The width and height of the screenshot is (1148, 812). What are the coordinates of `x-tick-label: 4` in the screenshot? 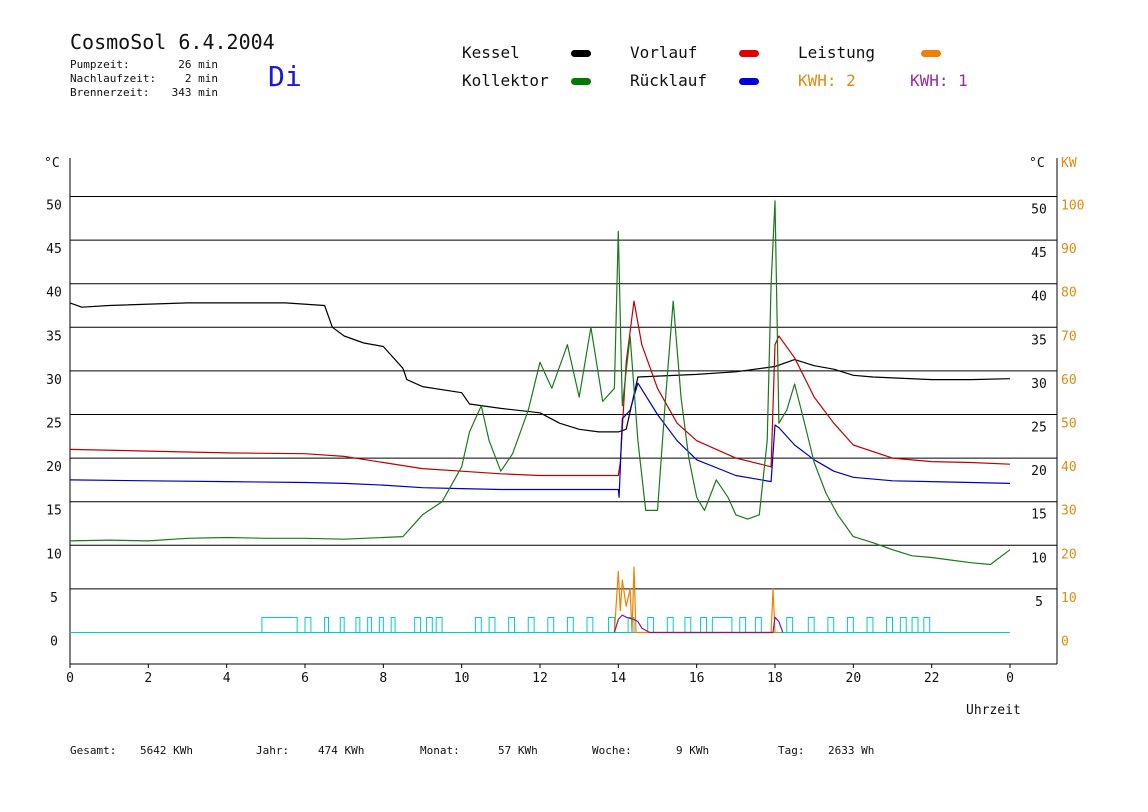 It's located at (227, 678).